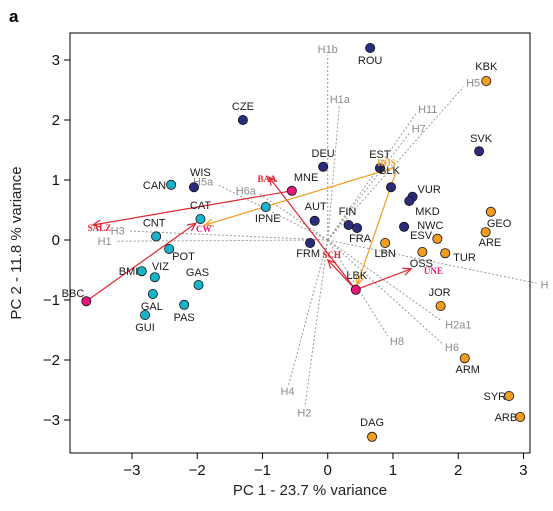 The width and height of the screenshot is (553, 511). What do you see at coordinates (200, 173) in the screenshot?
I see `point-label-wis: WIS` at bounding box center [200, 173].